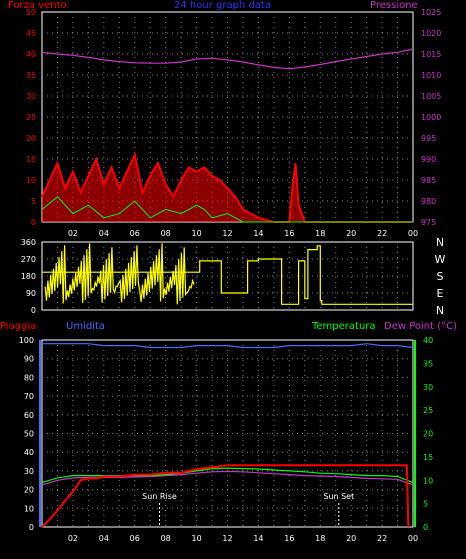  What do you see at coordinates (428, 480) in the screenshot?
I see `temperature-tick-label: 10` at bounding box center [428, 480].